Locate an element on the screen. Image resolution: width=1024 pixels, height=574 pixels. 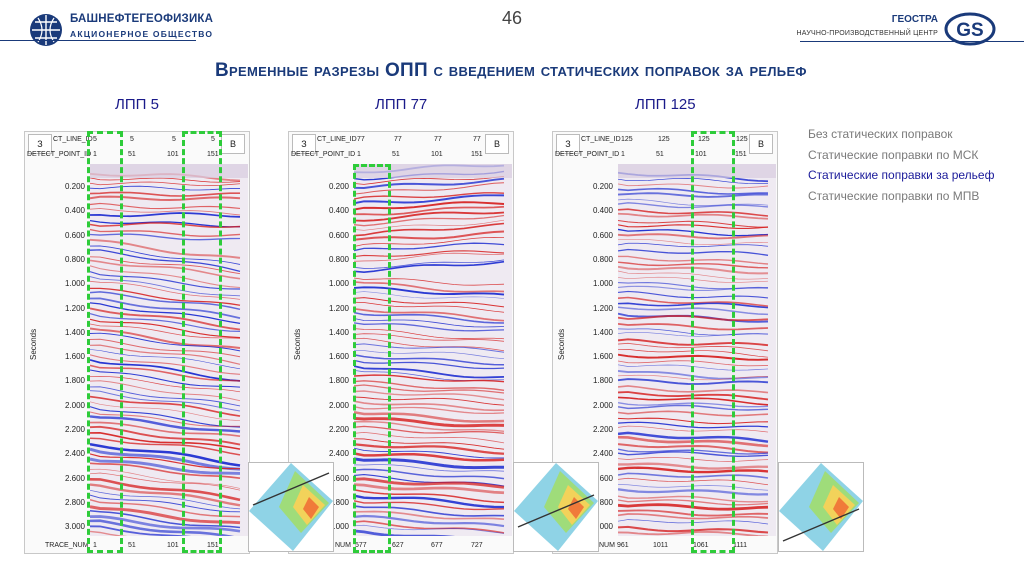
trace-num-label: TRACE_NUM is located at coordinates (67, 545).